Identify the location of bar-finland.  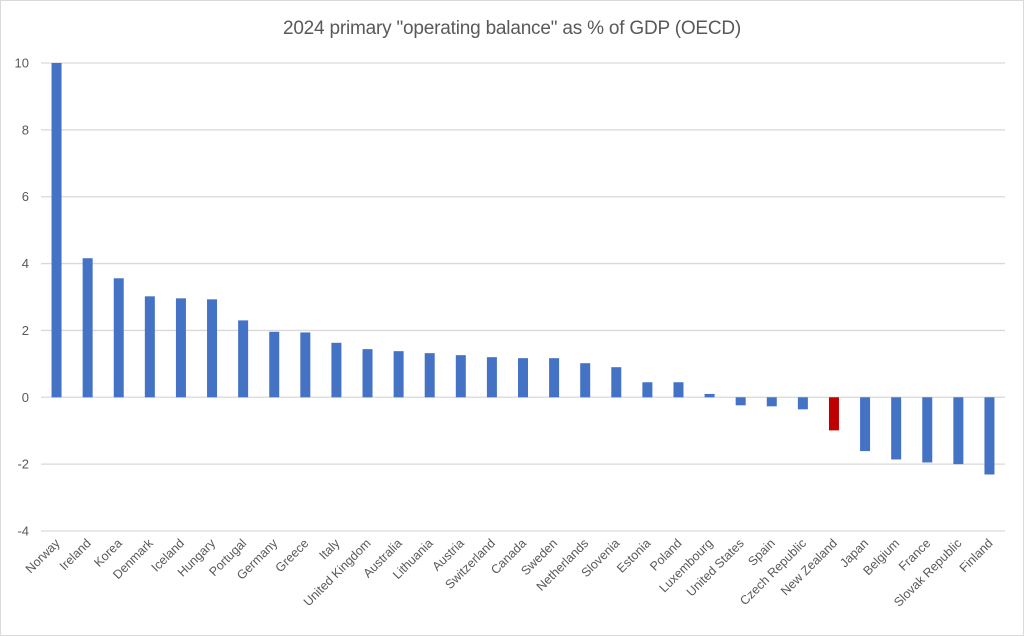
(989, 436).